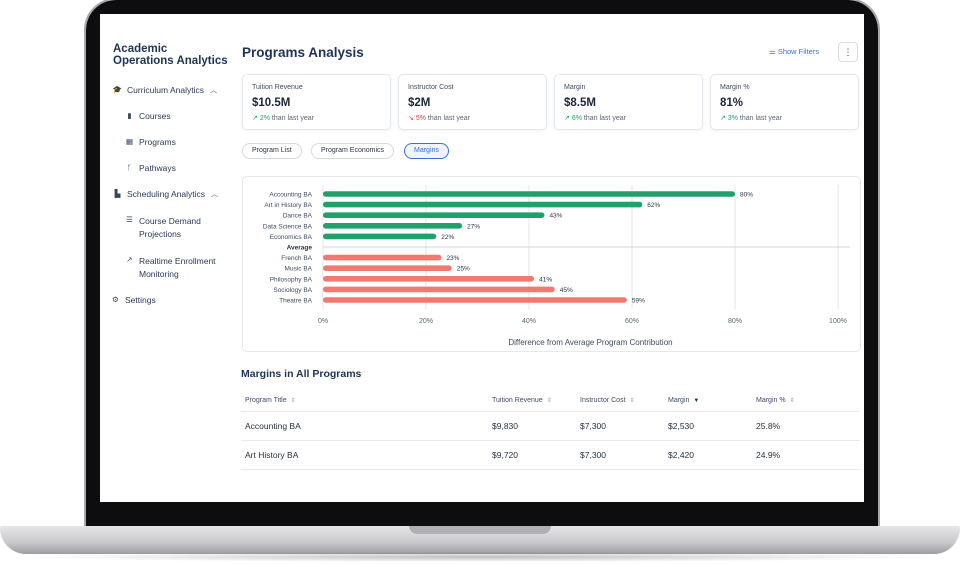 This screenshot has width=960, height=564. What do you see at coordinates (129, 167) in the screenshot?
I see `branch-icon: ᚶ` at bounding box center [129, 167].